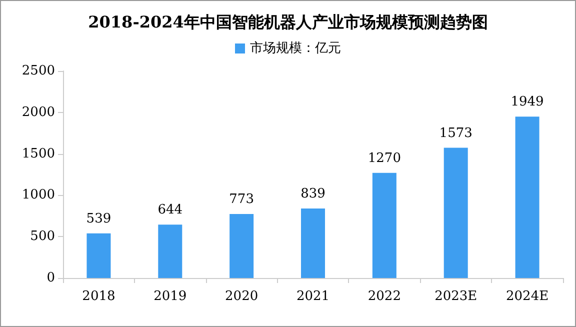  Describe the element at coordinates (313, 296) in the screenshot. I see `x-tick-label: 2021` at that location.